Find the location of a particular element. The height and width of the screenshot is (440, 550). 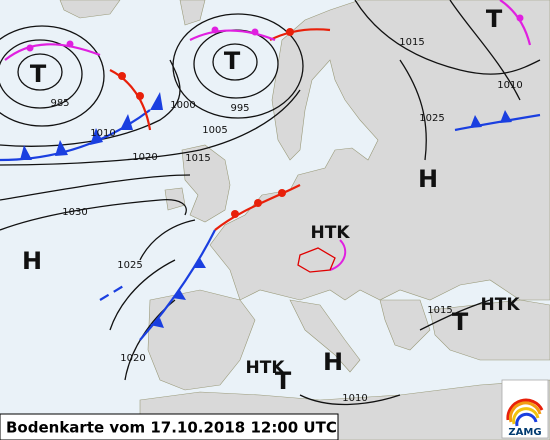

isobar-label: 995 is located at coordinates (239, 108).